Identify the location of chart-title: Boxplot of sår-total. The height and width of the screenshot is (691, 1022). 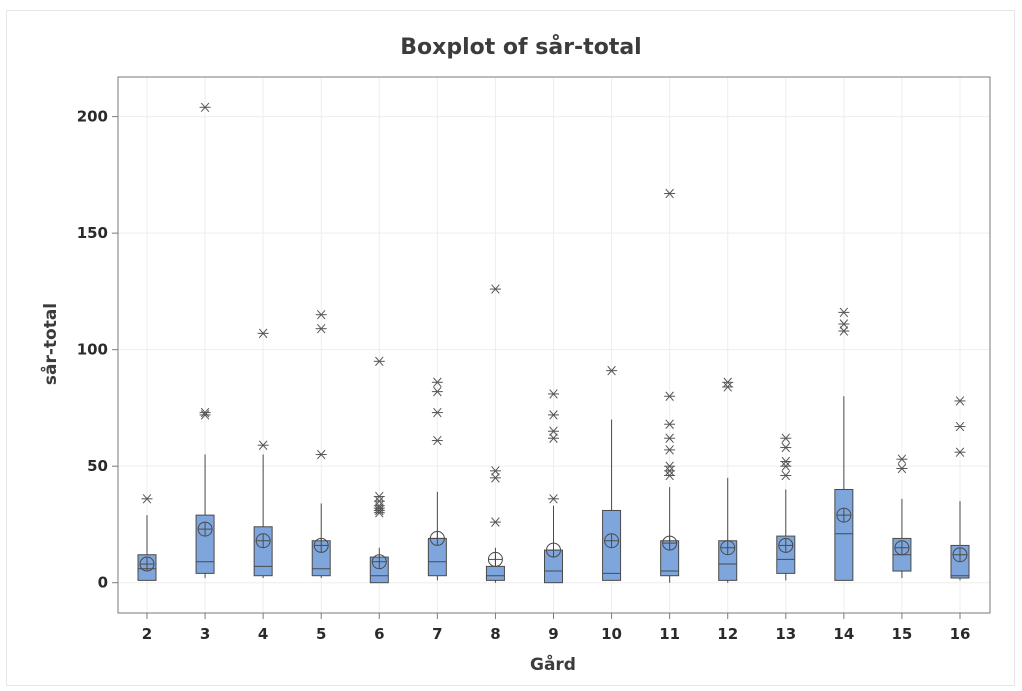
(520, 47).